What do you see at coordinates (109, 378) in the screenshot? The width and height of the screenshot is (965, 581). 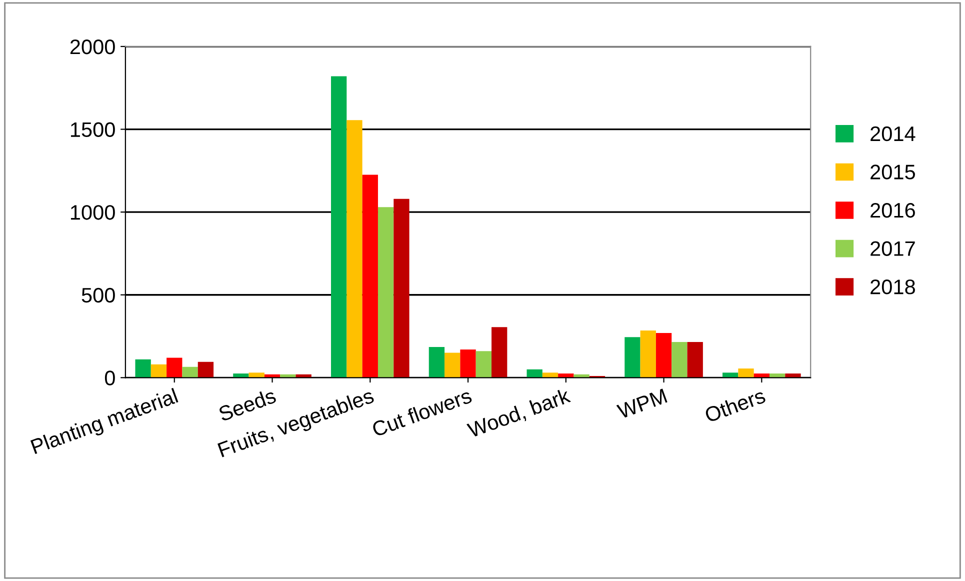 I see `y-tick-label: 0` at bounding box center [109, 378].